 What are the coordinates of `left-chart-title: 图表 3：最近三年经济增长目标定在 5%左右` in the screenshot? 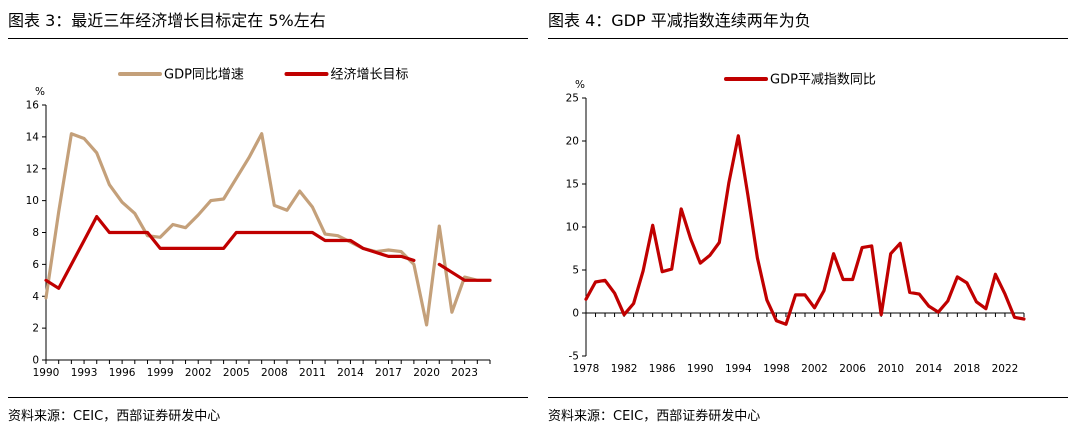 It's located at (167, 20).